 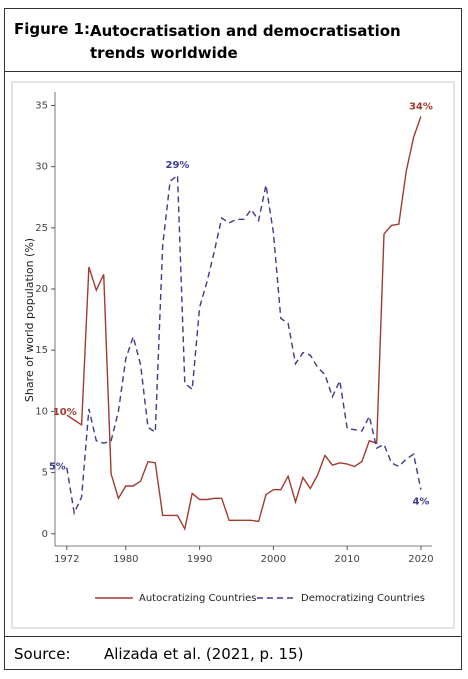 What do you see at coordinates (204, 654) in the screenshot?
I see `source-text: Alizada et al. (2021, p. 15)` at bounding box center [204, 654].